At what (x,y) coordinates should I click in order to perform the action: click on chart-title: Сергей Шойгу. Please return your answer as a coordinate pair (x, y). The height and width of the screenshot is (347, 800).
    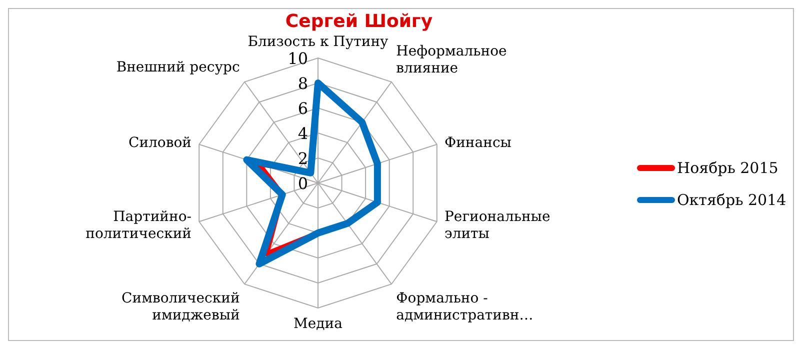
    Looking at the image, I should click on (359, 21).